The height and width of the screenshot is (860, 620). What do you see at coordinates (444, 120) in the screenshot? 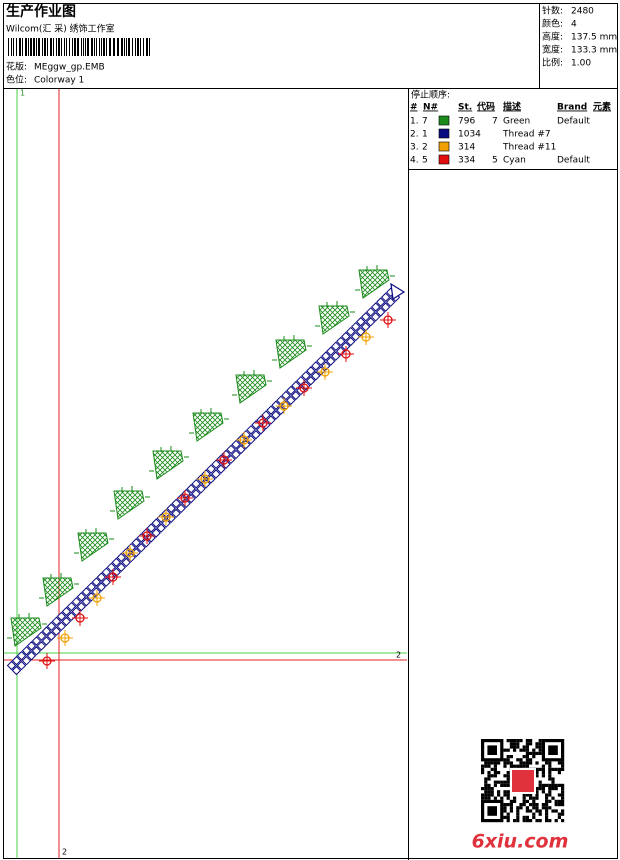
I see `color-swatch` at bounding box center [444, 120].